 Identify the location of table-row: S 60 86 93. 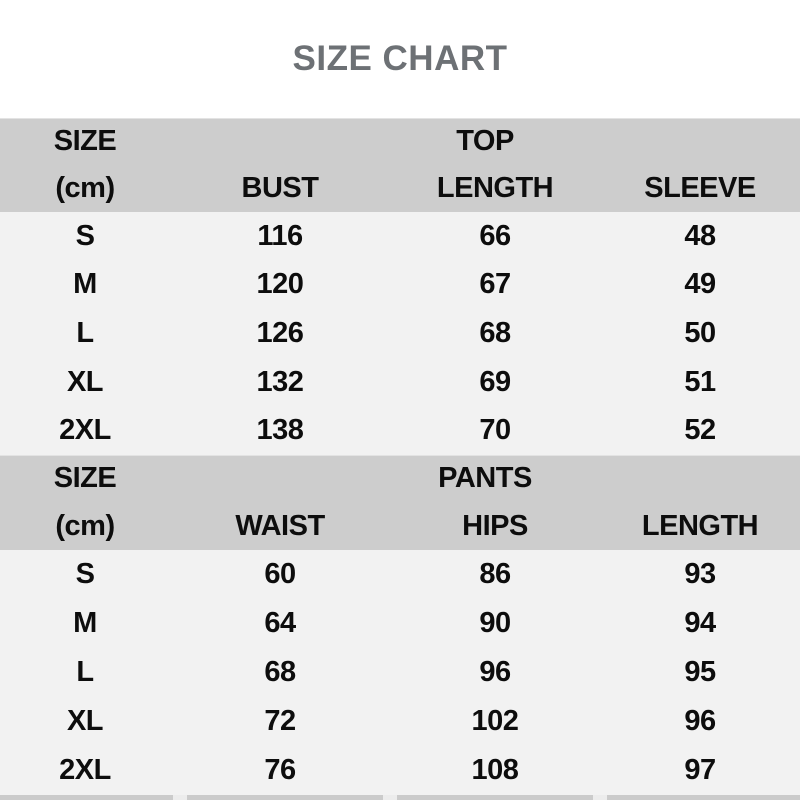
(400, 574).